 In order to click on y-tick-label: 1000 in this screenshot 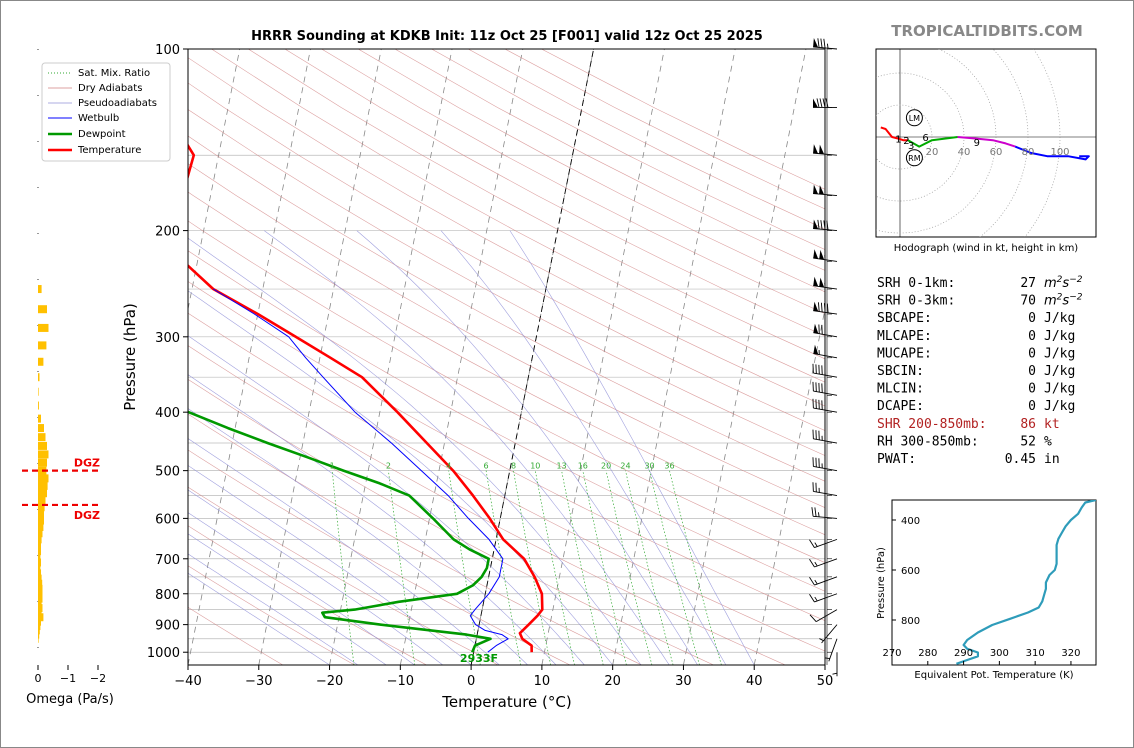, I will do `click(163, 653)`.